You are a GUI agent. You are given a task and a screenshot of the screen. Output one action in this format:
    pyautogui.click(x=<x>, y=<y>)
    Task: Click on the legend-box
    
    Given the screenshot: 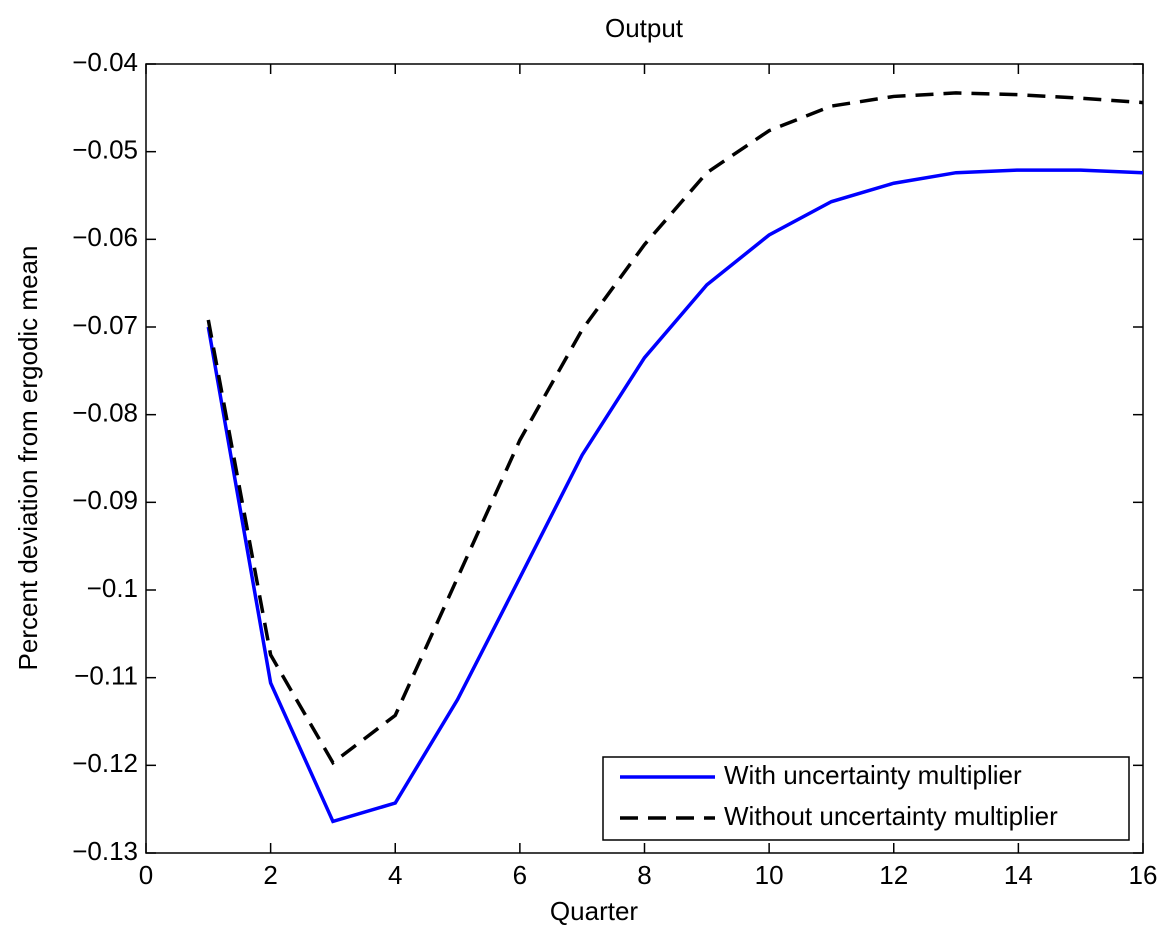 What is the action you would take?
    pyautogui.click(x=866, y=798)
    